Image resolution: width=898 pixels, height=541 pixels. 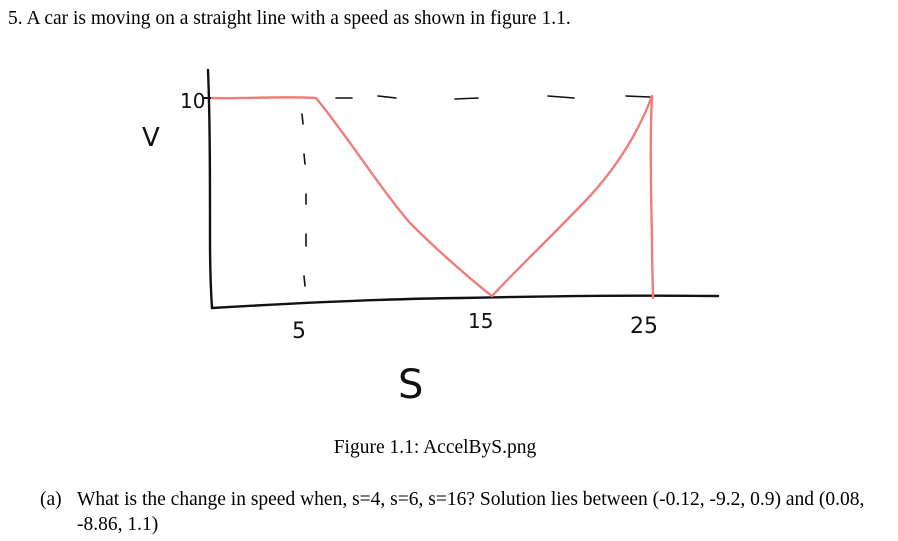 What do you see at coordinates (435, 447) in the screenshot?
I see `figure-caption: Figure 1.1: AccelByS.png` at bounding box center [435, 447].